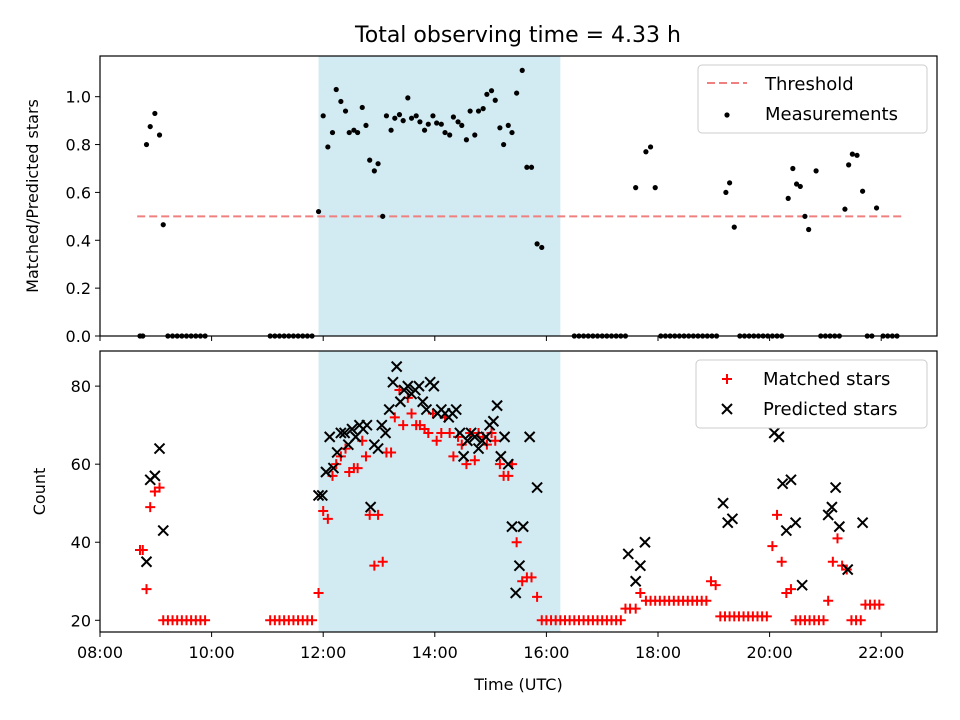 Image resolution: width=960 pixels, height=720 pixels. Describe the element at coordinates (78, 240) in the screenshot. I see `y-tick-label: 0.4` at that location.